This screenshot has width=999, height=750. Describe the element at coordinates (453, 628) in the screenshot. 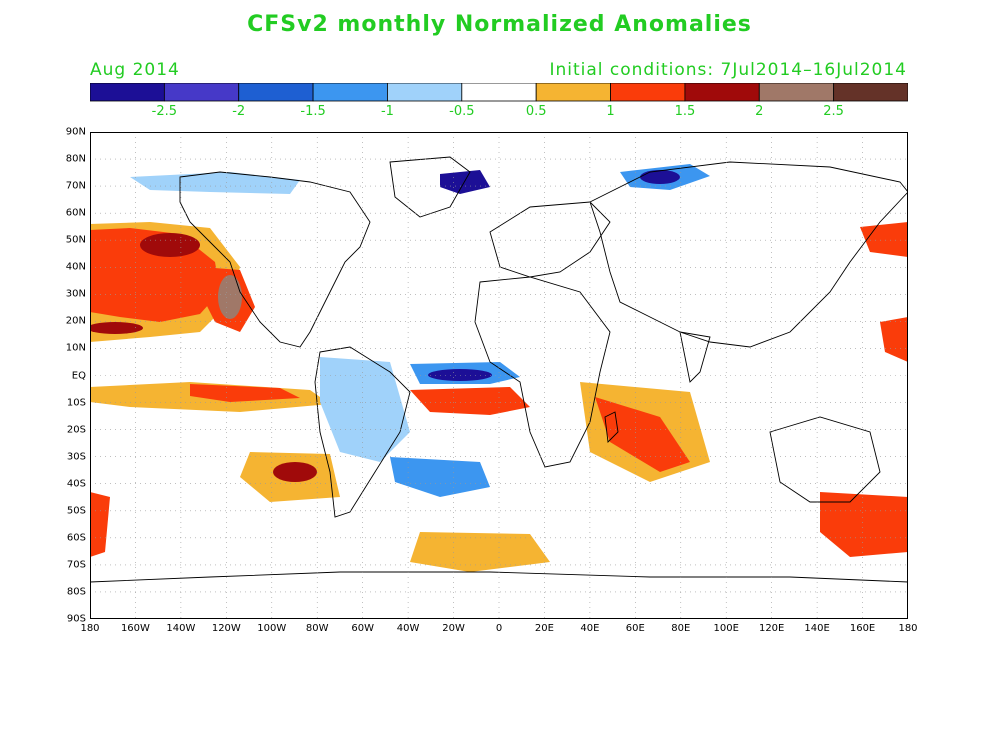

I see `longitude-label: 20W` at that location.